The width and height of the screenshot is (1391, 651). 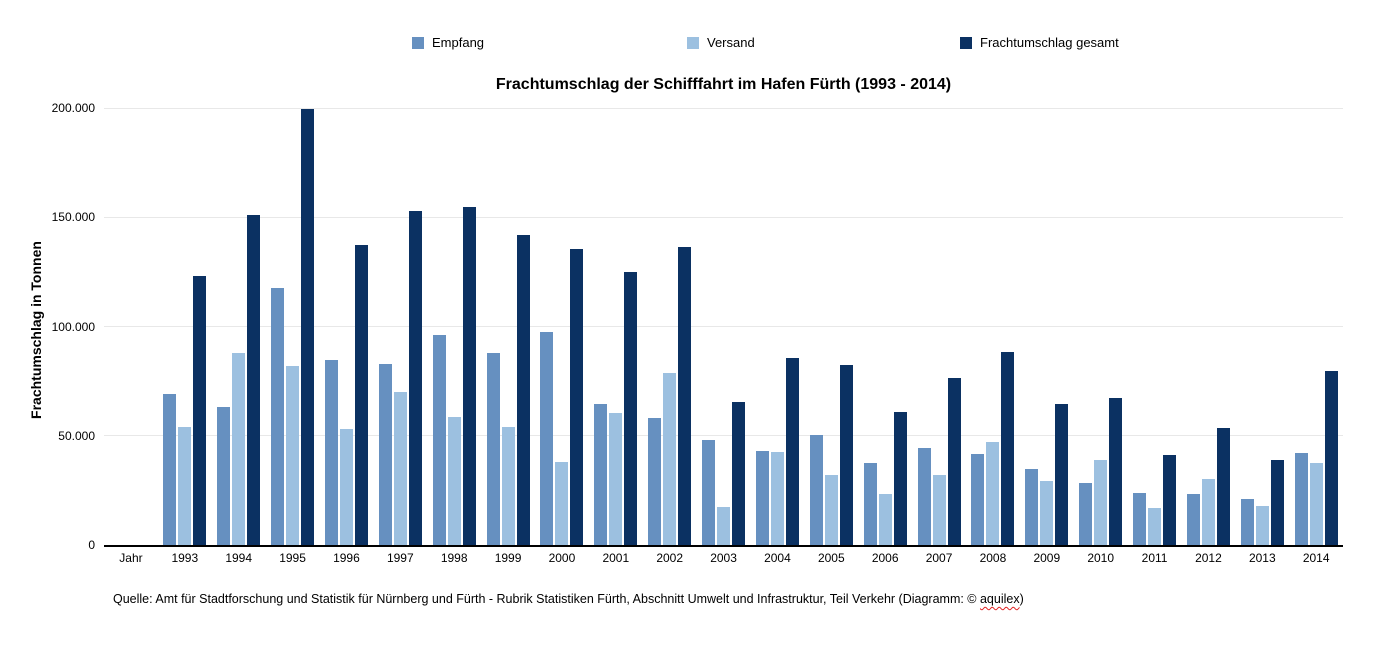 I want to click on bar-group-1998, so click(x=454, y=326).